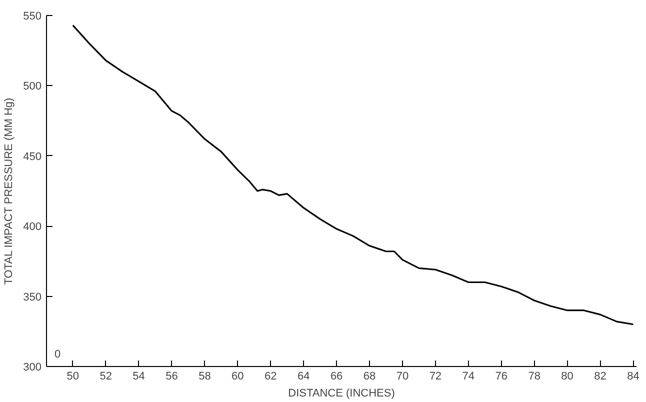  Describe the element at coordinates (32, 86) in the screenshot. I see `y-tick-label: 500` at that location.